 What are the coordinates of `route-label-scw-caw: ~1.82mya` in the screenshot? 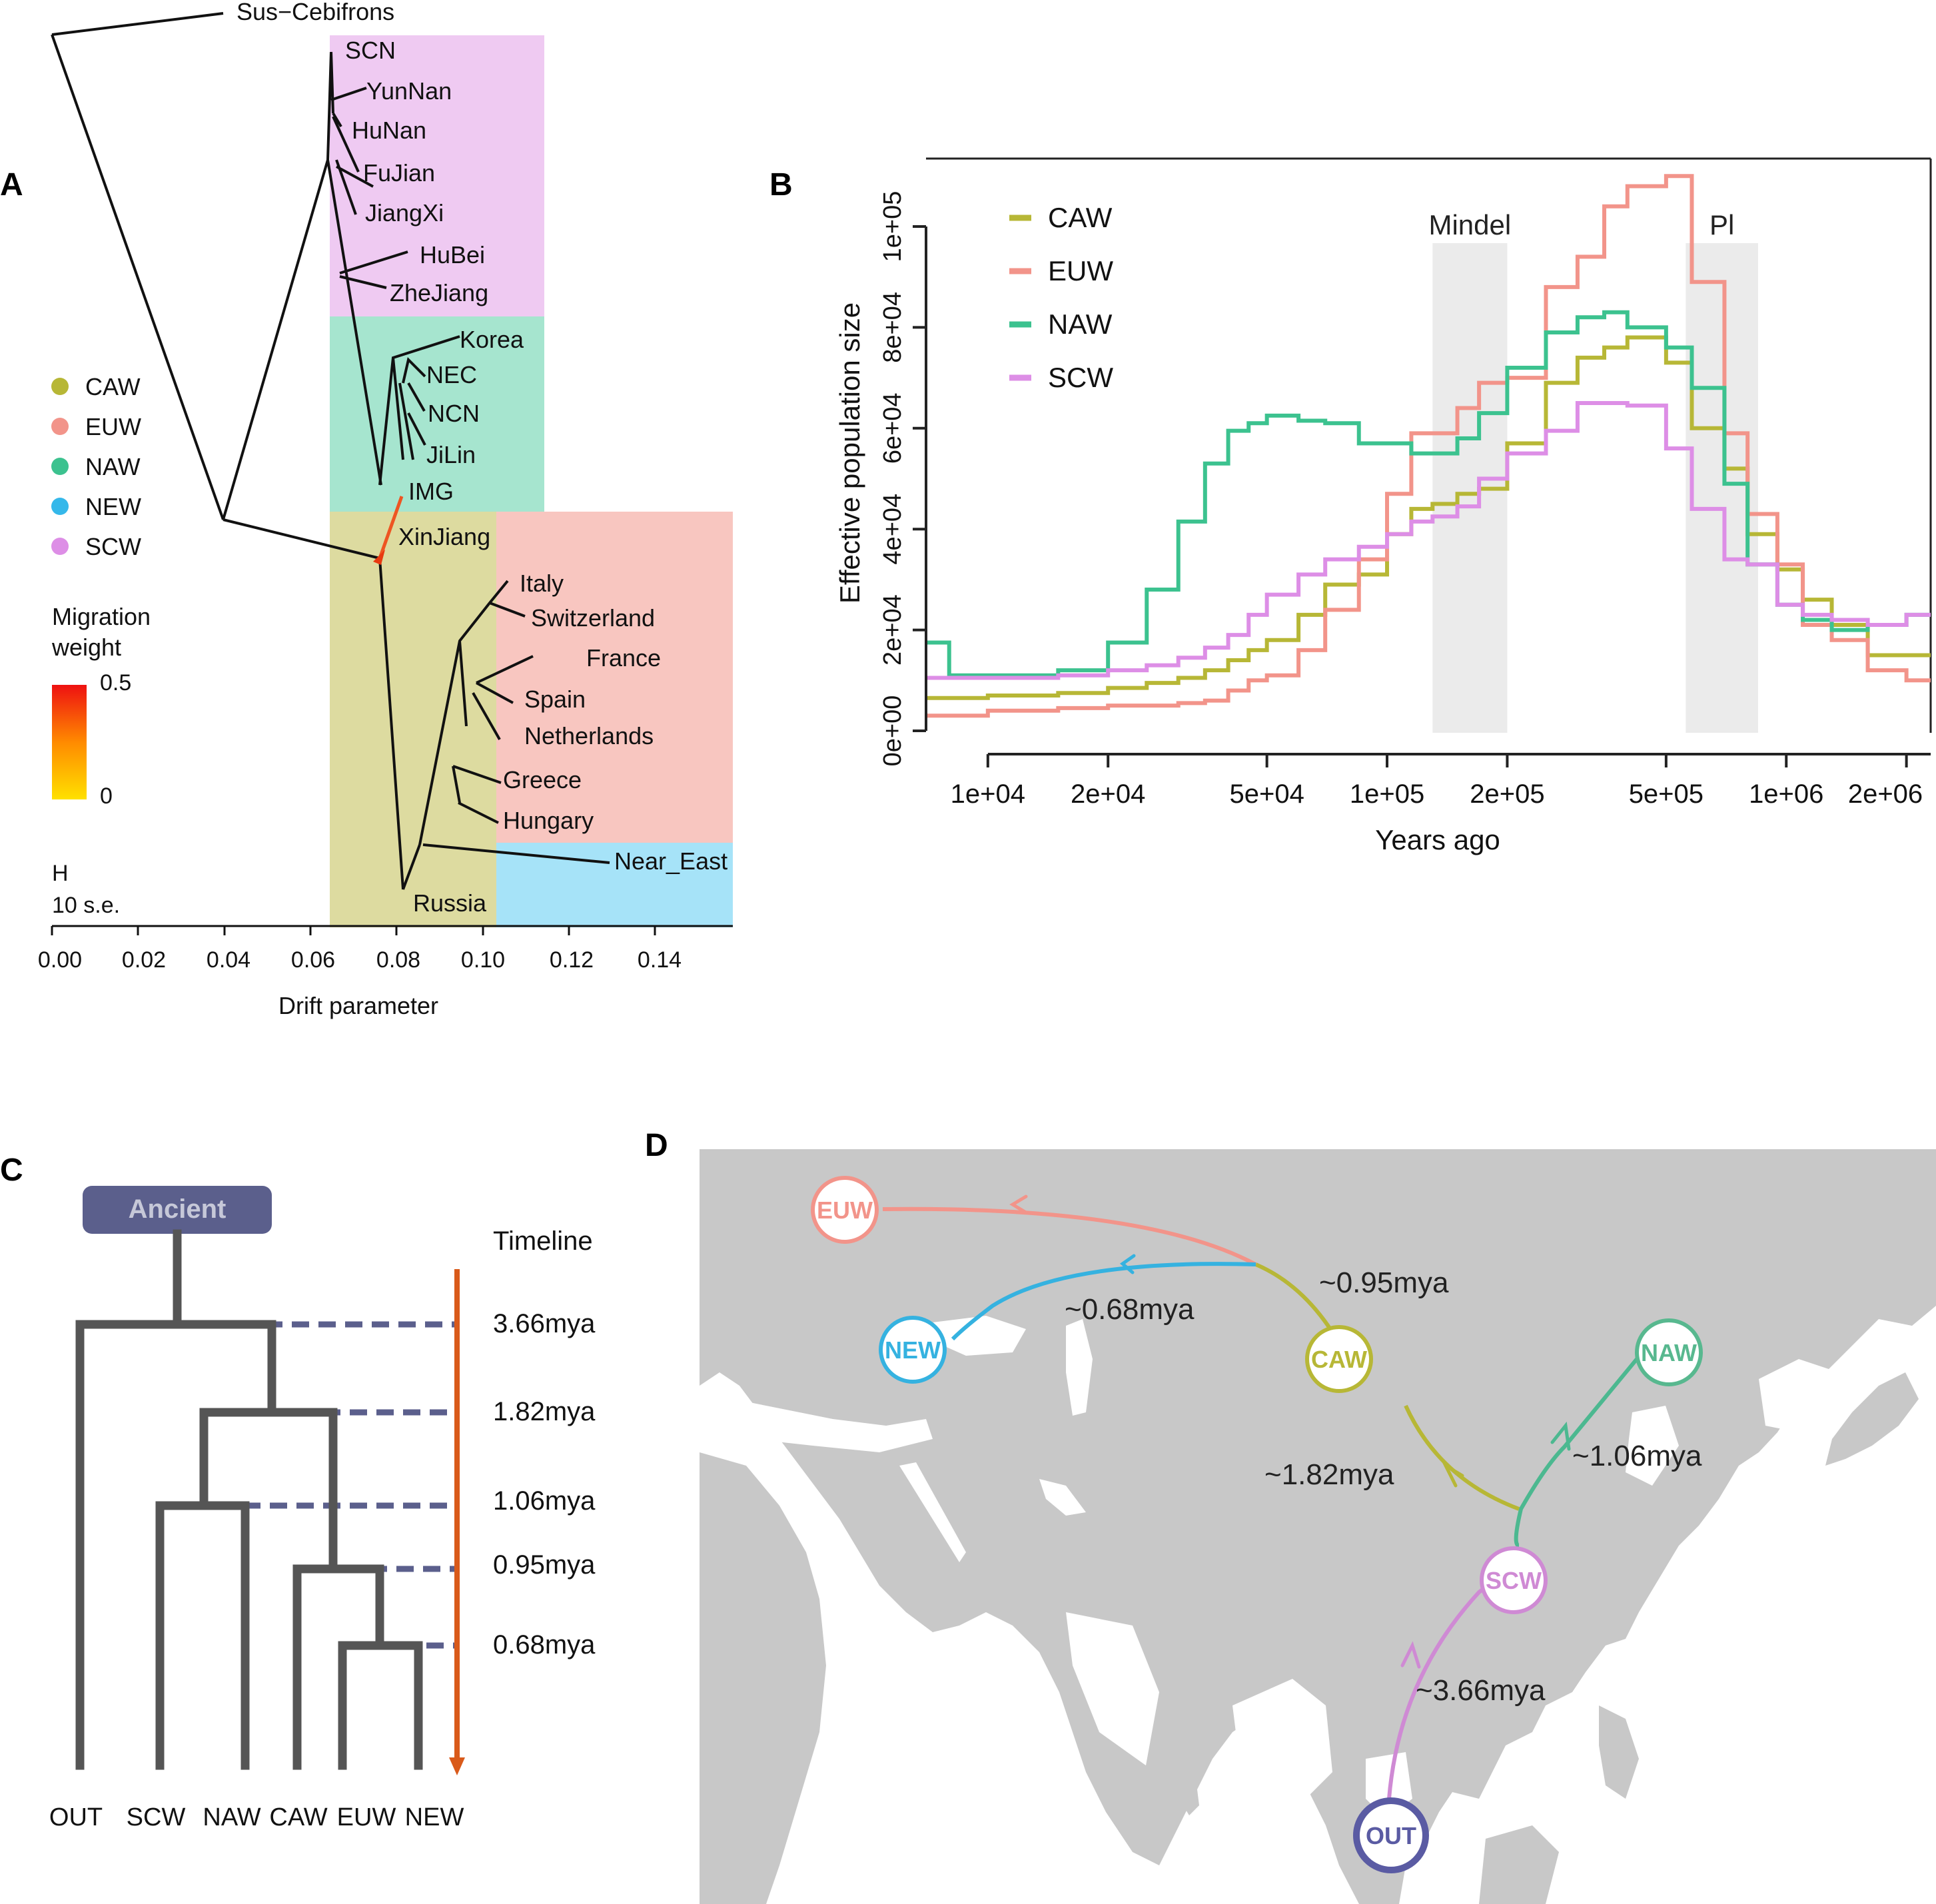 It's located at (1329, 1474).